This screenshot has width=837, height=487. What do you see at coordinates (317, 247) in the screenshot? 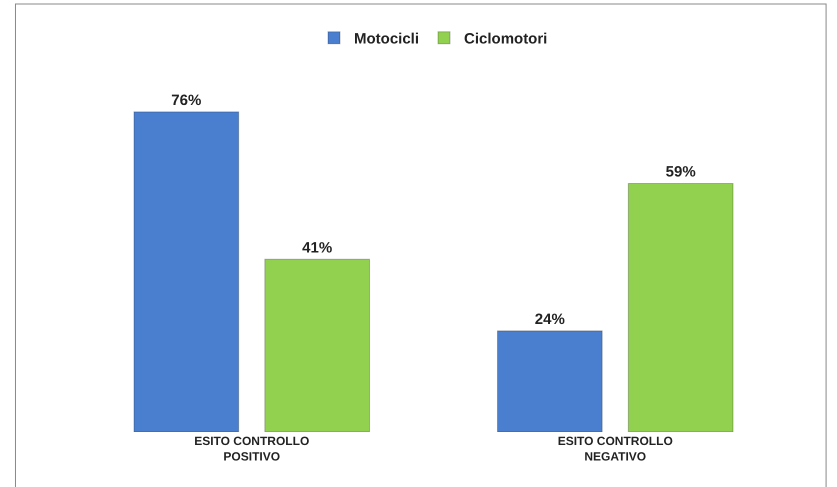
I see `data-label: 41%` at bounding box center [317, 247].